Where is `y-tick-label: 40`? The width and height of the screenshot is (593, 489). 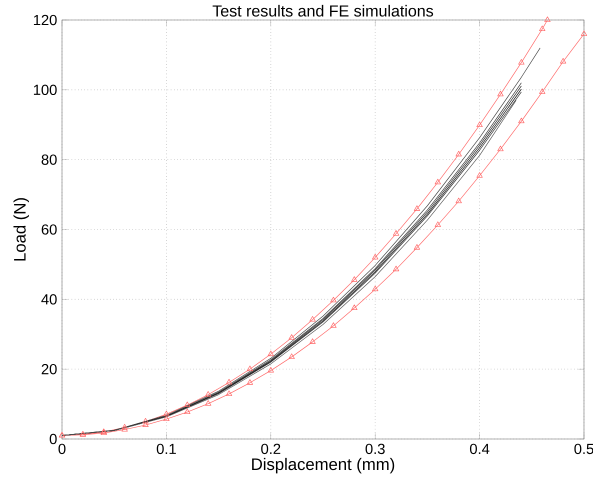
y-tick-label: 40 is located at coordinates (49, 299).